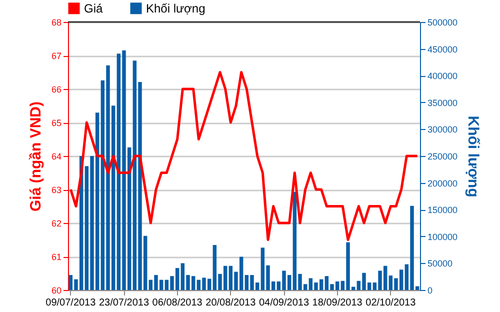  I want to click on y-tick-label: 60, so click(56, 291).